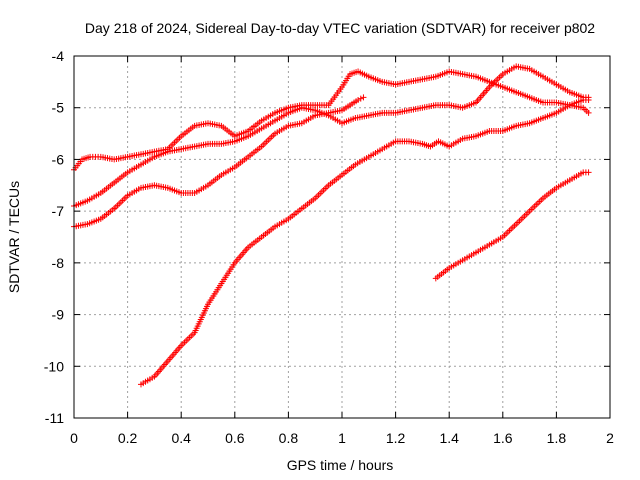 This screenshot has width=640, height=480. What do you see at coordinates (58, 263) in the screenshot?
I see `y-tick-label: -8` at bounding box center [58, 263].